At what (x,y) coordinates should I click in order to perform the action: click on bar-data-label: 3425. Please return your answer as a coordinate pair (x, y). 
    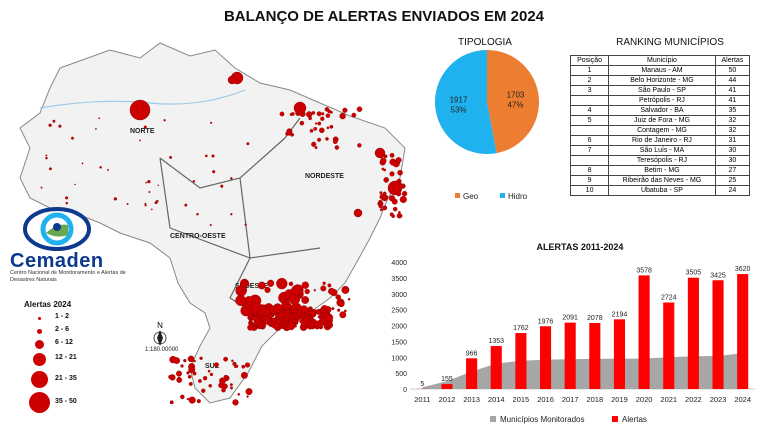
    Looking at the image, I should click on (718, 275).